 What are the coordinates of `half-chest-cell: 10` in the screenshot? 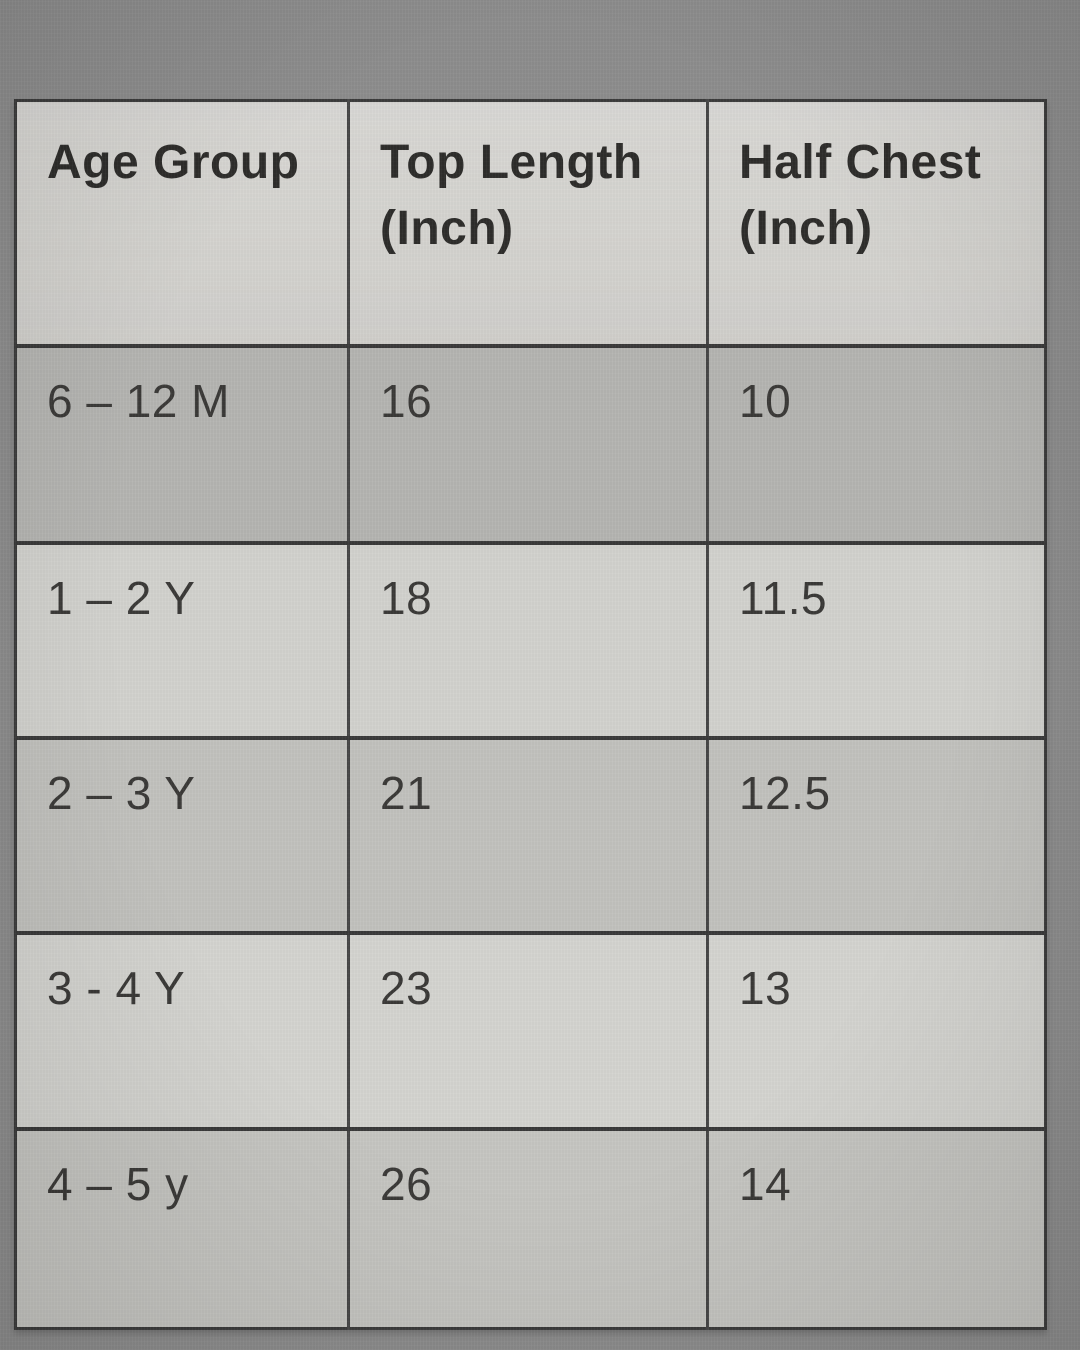 It's located at (876, 443).